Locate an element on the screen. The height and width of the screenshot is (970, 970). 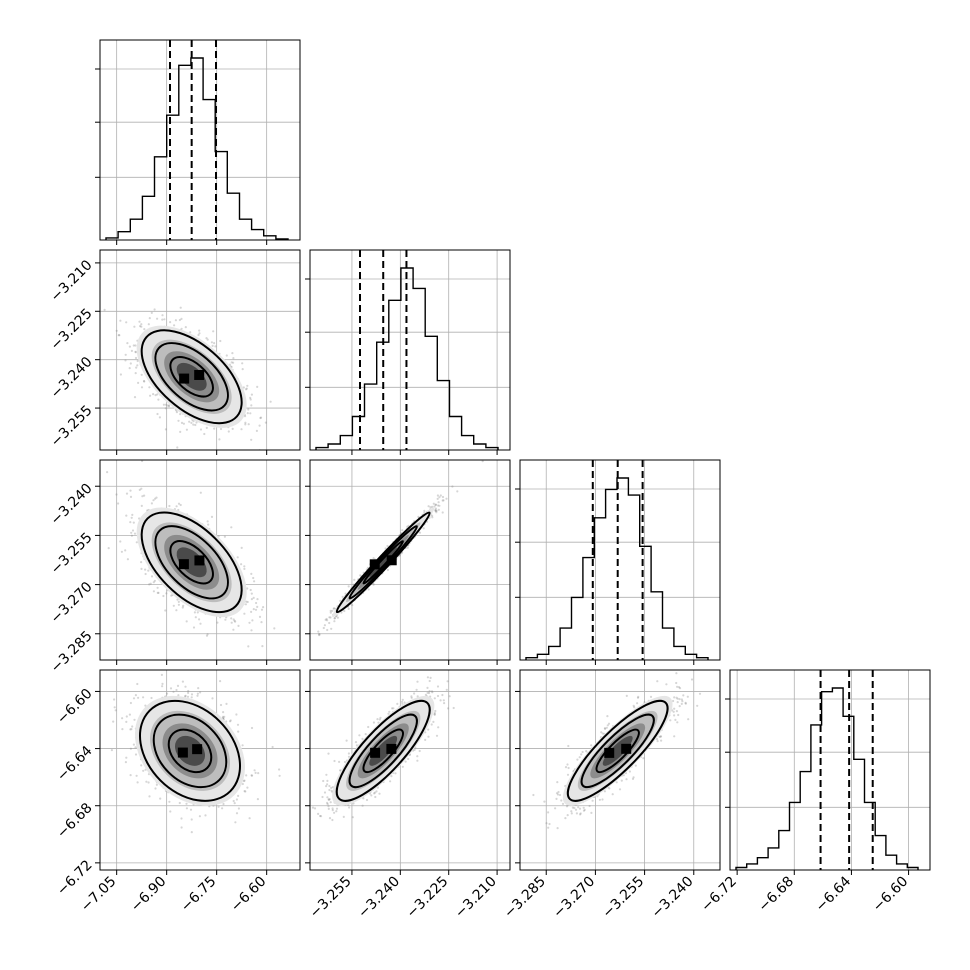
tick-label-x-p3: −6.68 is located at coordinates (776, 895).